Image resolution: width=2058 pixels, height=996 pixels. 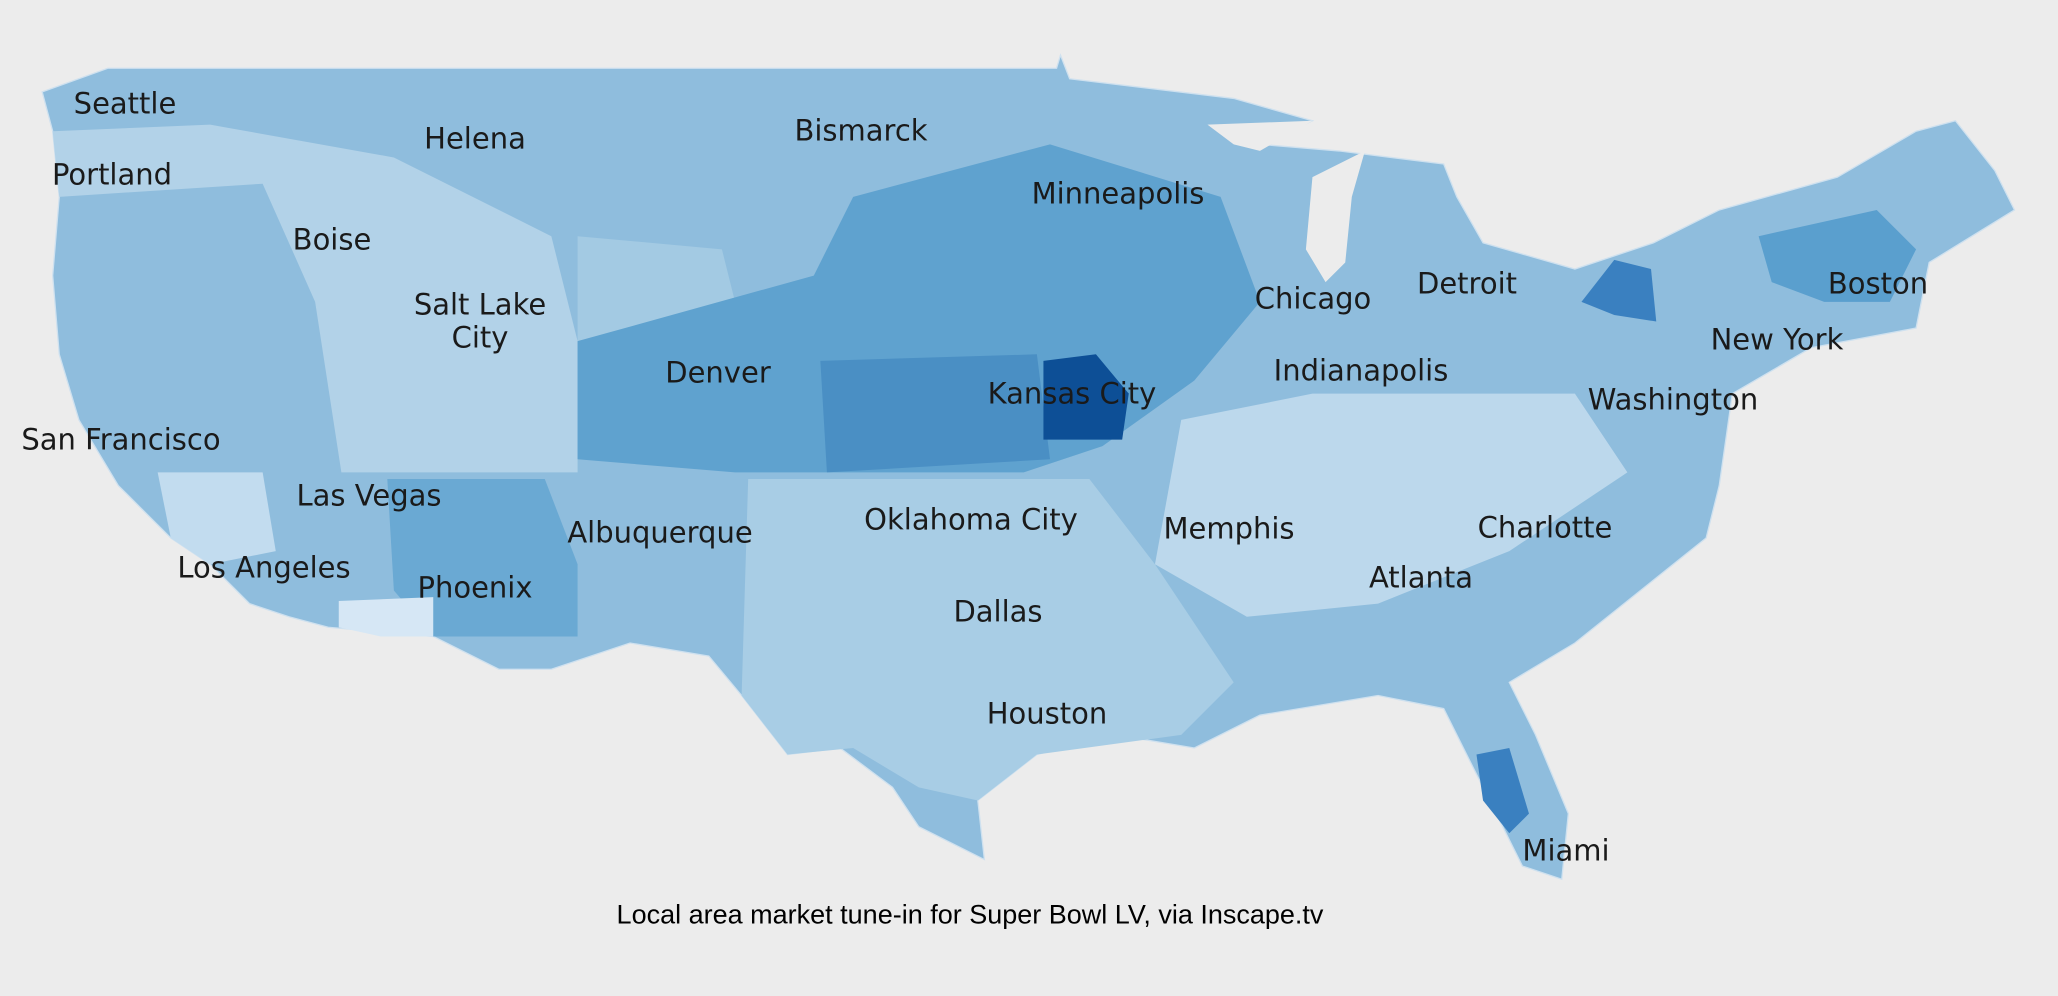 I want to click on city-label: Atlanta, so click(x=1421, y=577).